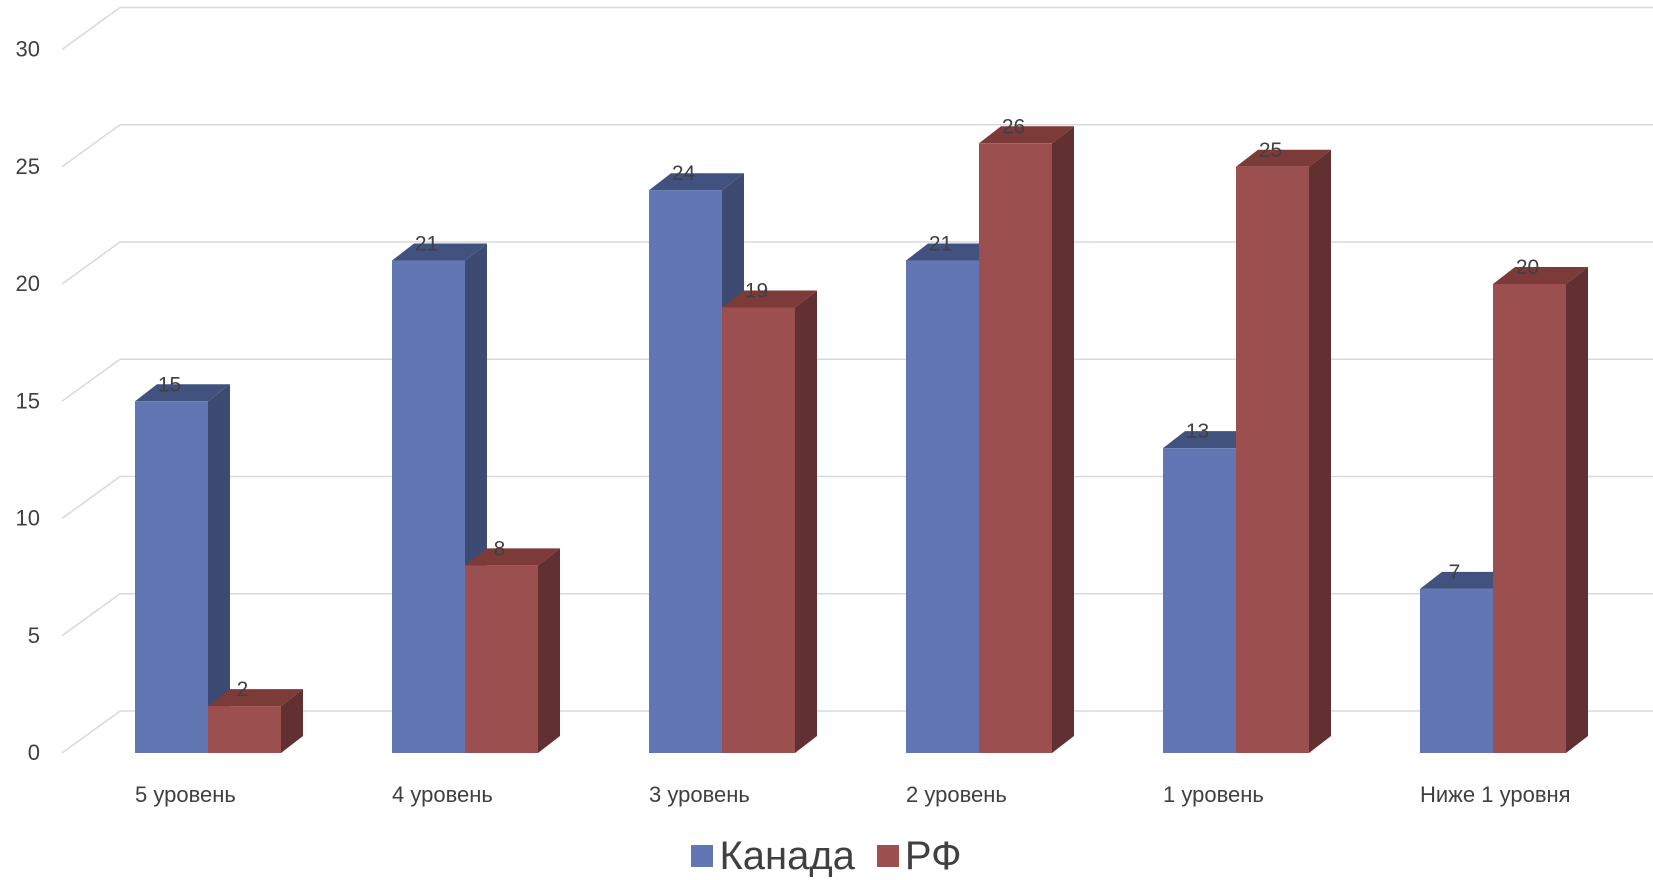 The height and width of the screenshot is (880, 1653). Describe the element at coordinates (787, 856) in the screenshot. I see `legend-label-canada: Канада` at that location.